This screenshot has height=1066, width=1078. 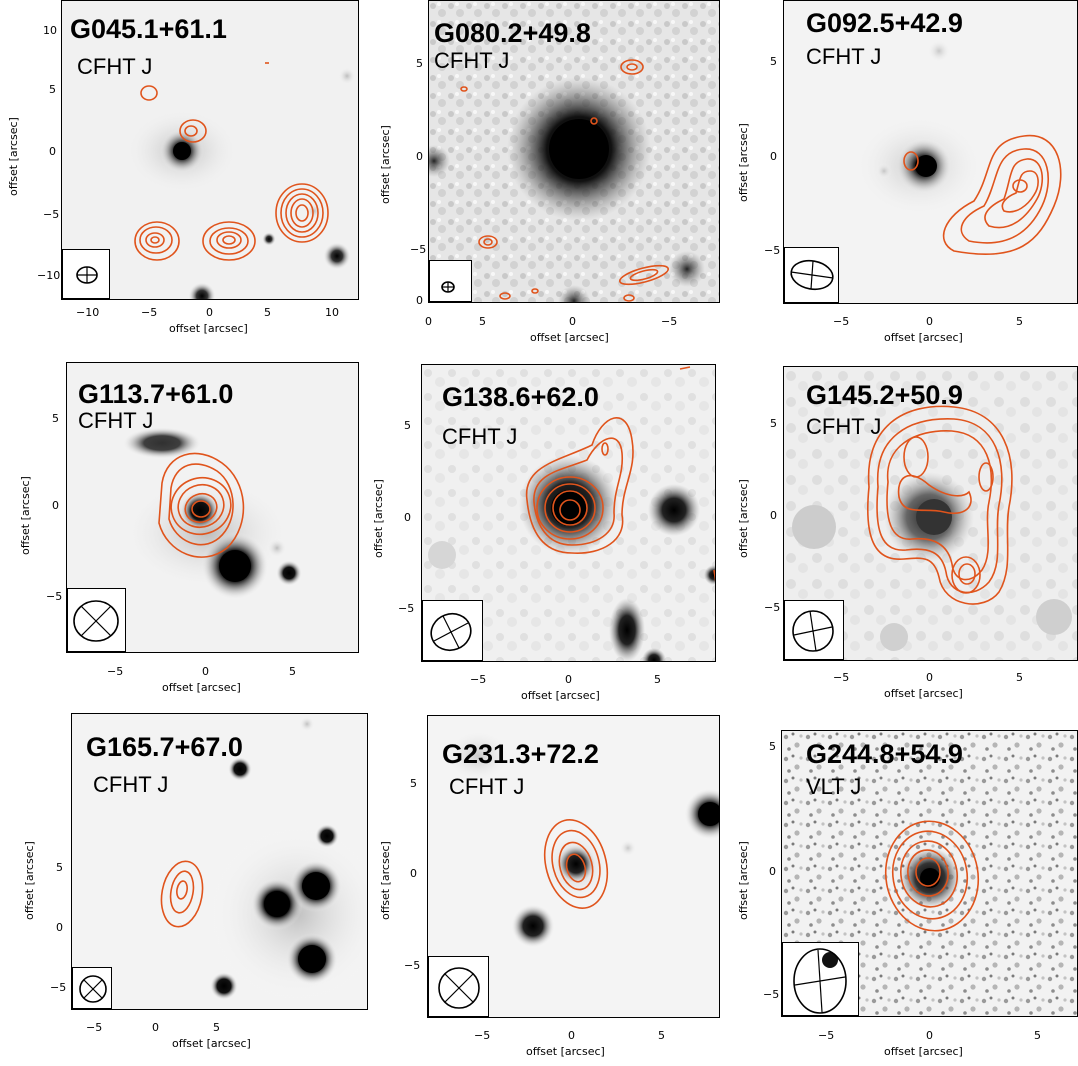 I want to click on panel-title: G231.3+72.2, so click(x=520, y=754).